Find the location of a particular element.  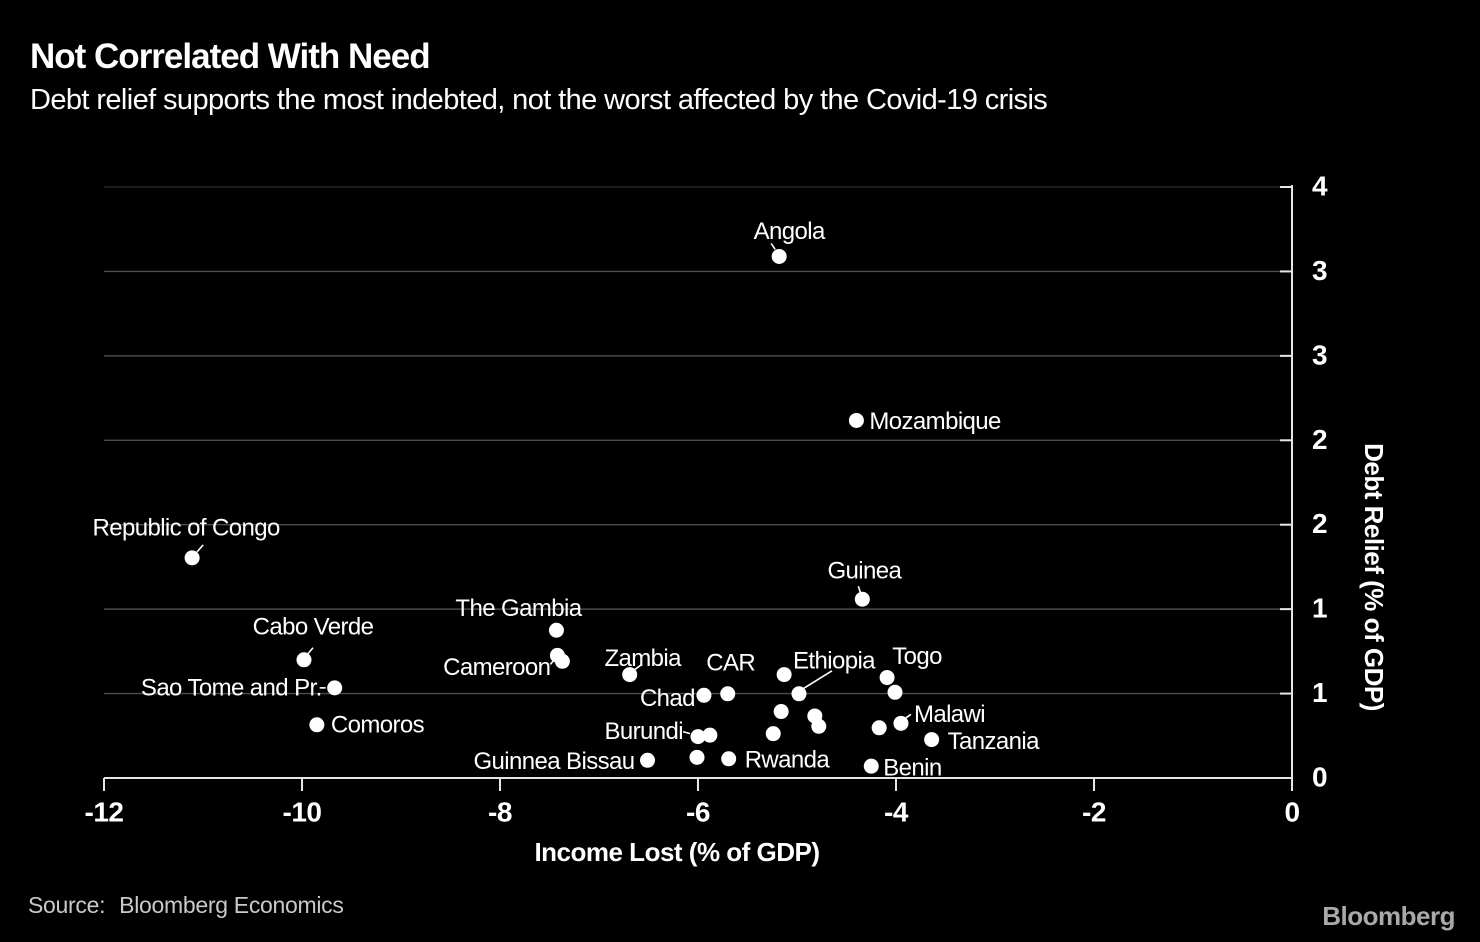

x-tick-label: 0 is located at coordinates (1291, 812).